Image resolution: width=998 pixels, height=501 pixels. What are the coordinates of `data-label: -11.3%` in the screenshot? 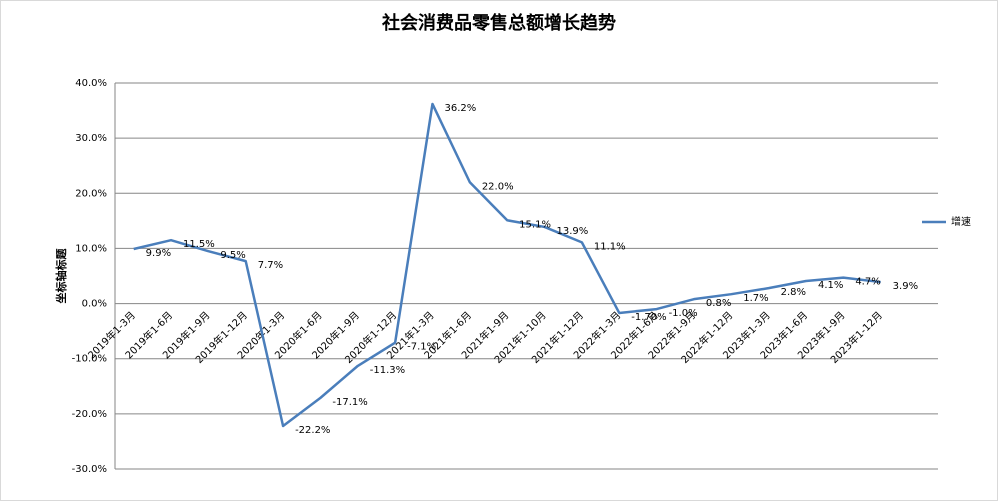 It's located at (387, 370).